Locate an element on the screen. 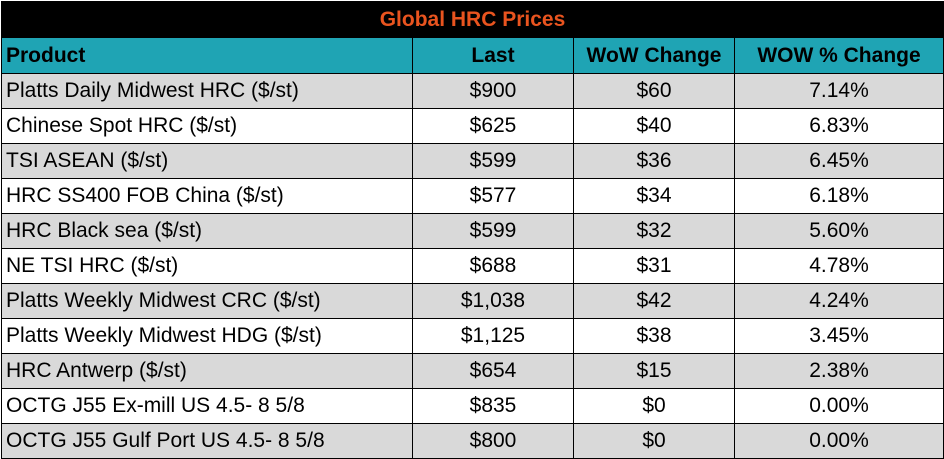 This screenshot has height=459, width=944. table-row: TSI ASEAN ($/st) $599 $36 6.45% is located at coordinates (472, 161).